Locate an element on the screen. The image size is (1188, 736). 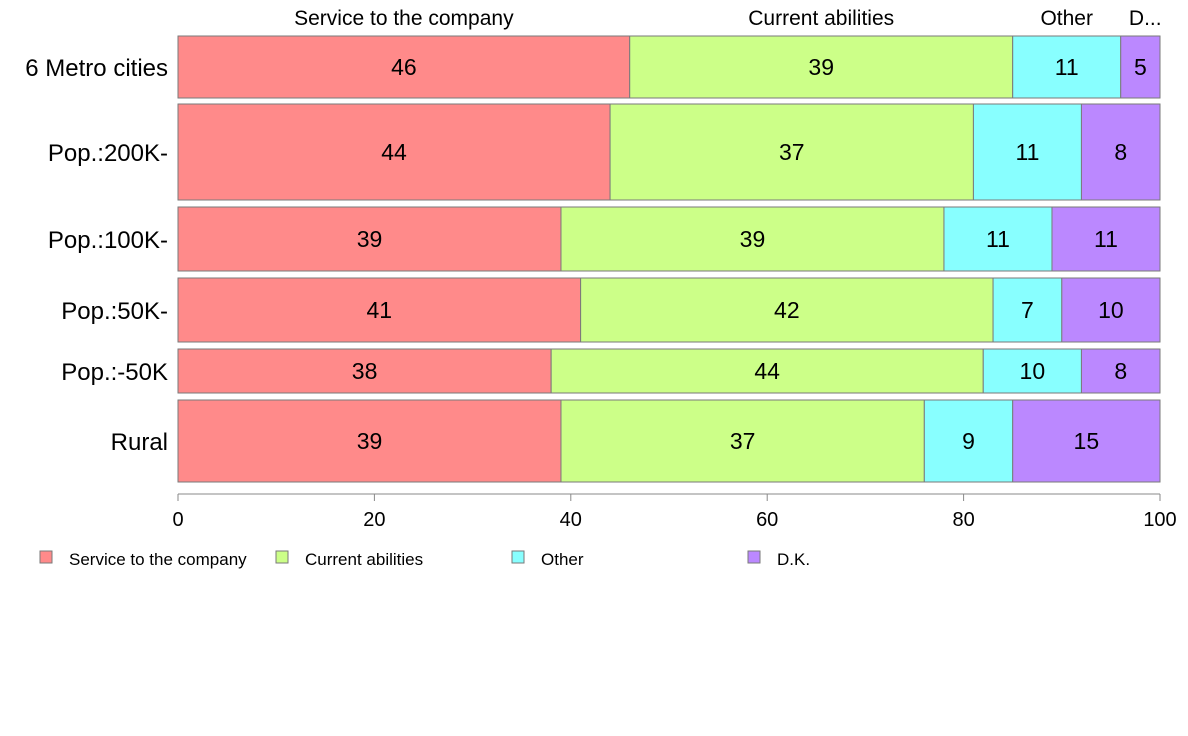
value-label-6-metro-cities-d-k: 5 is located at coordinates (1140, 67).